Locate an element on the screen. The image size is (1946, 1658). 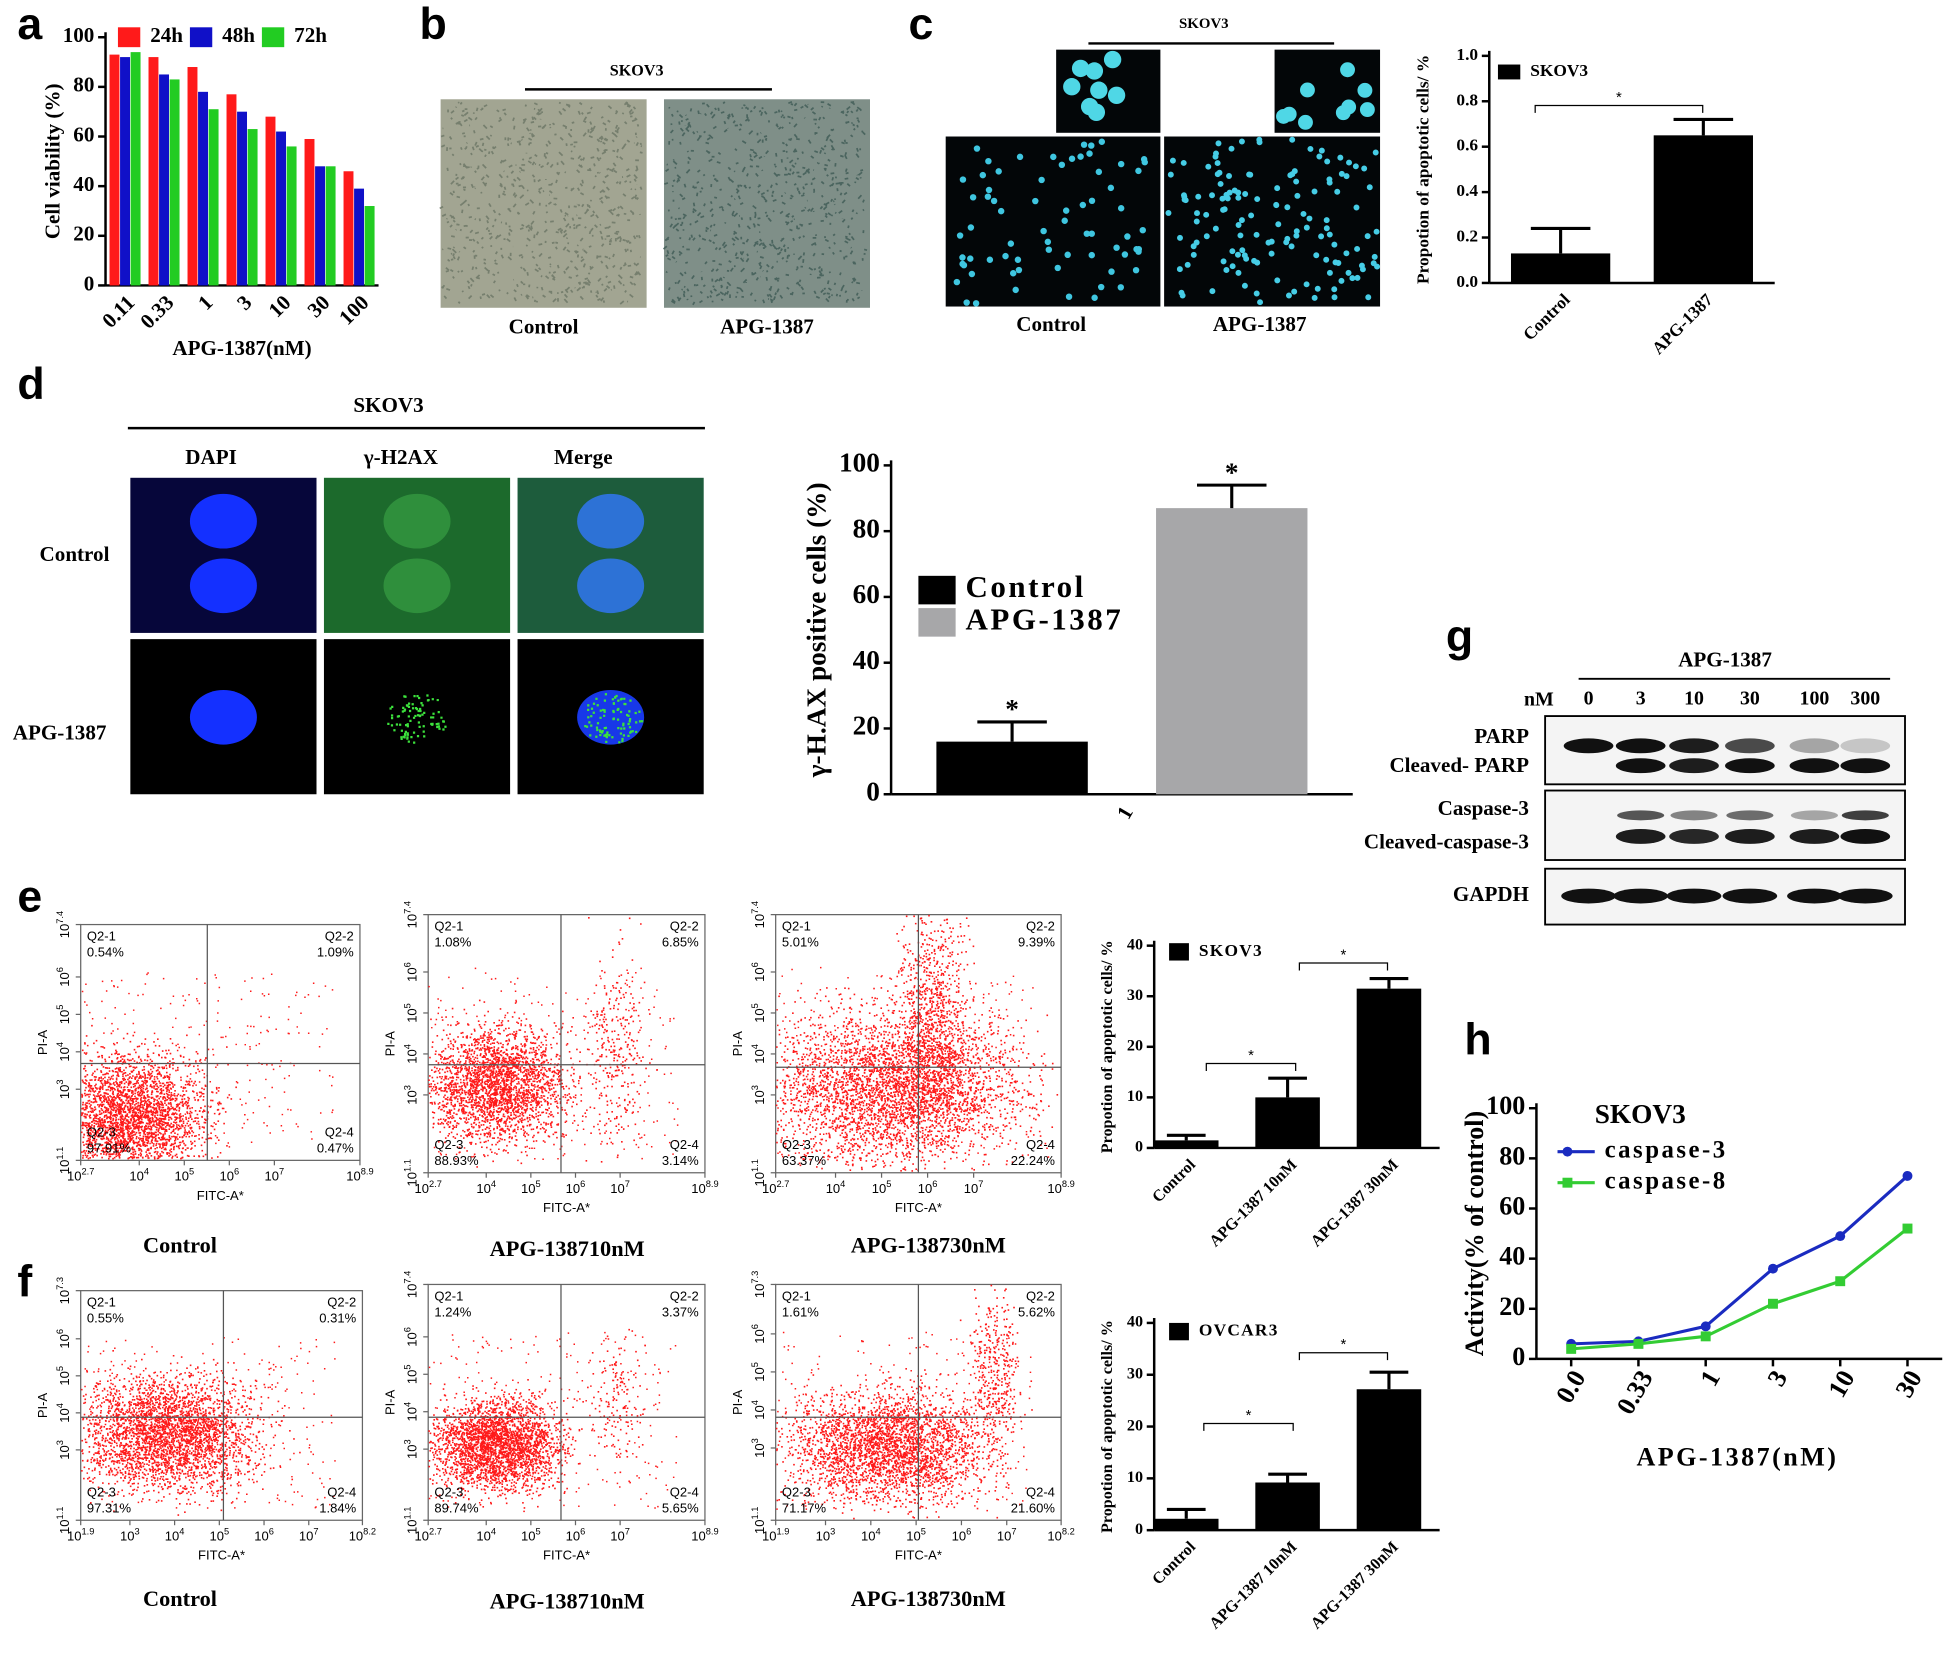
event-cloud is located at coordinates (917, 1043).